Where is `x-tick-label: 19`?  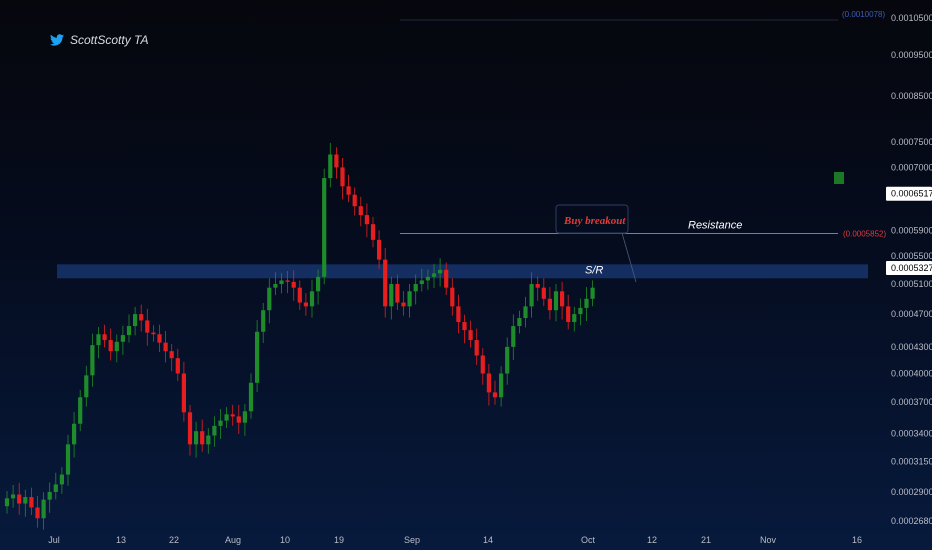
x-tick-label: 19 is located at coordinates (339, 540).